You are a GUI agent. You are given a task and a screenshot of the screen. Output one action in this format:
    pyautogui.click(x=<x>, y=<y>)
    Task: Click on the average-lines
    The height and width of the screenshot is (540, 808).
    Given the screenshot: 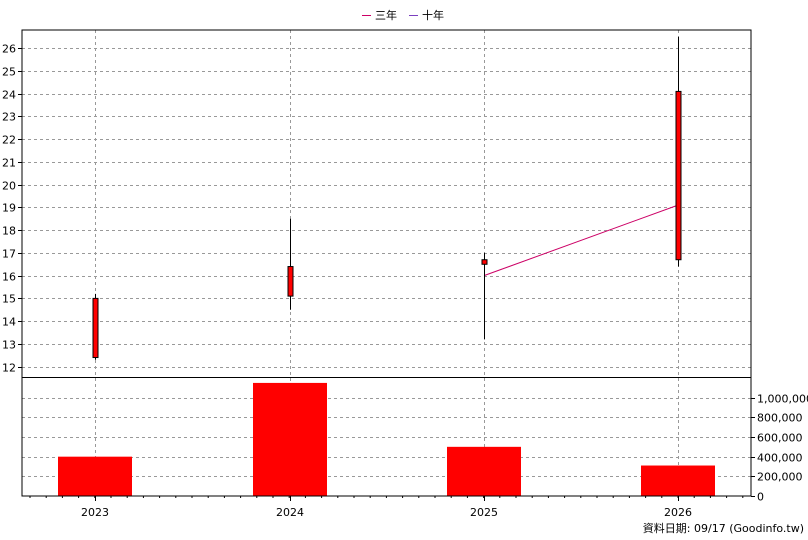 What is the action you would take?
    pyautogui.click(x=581, y=240)
    